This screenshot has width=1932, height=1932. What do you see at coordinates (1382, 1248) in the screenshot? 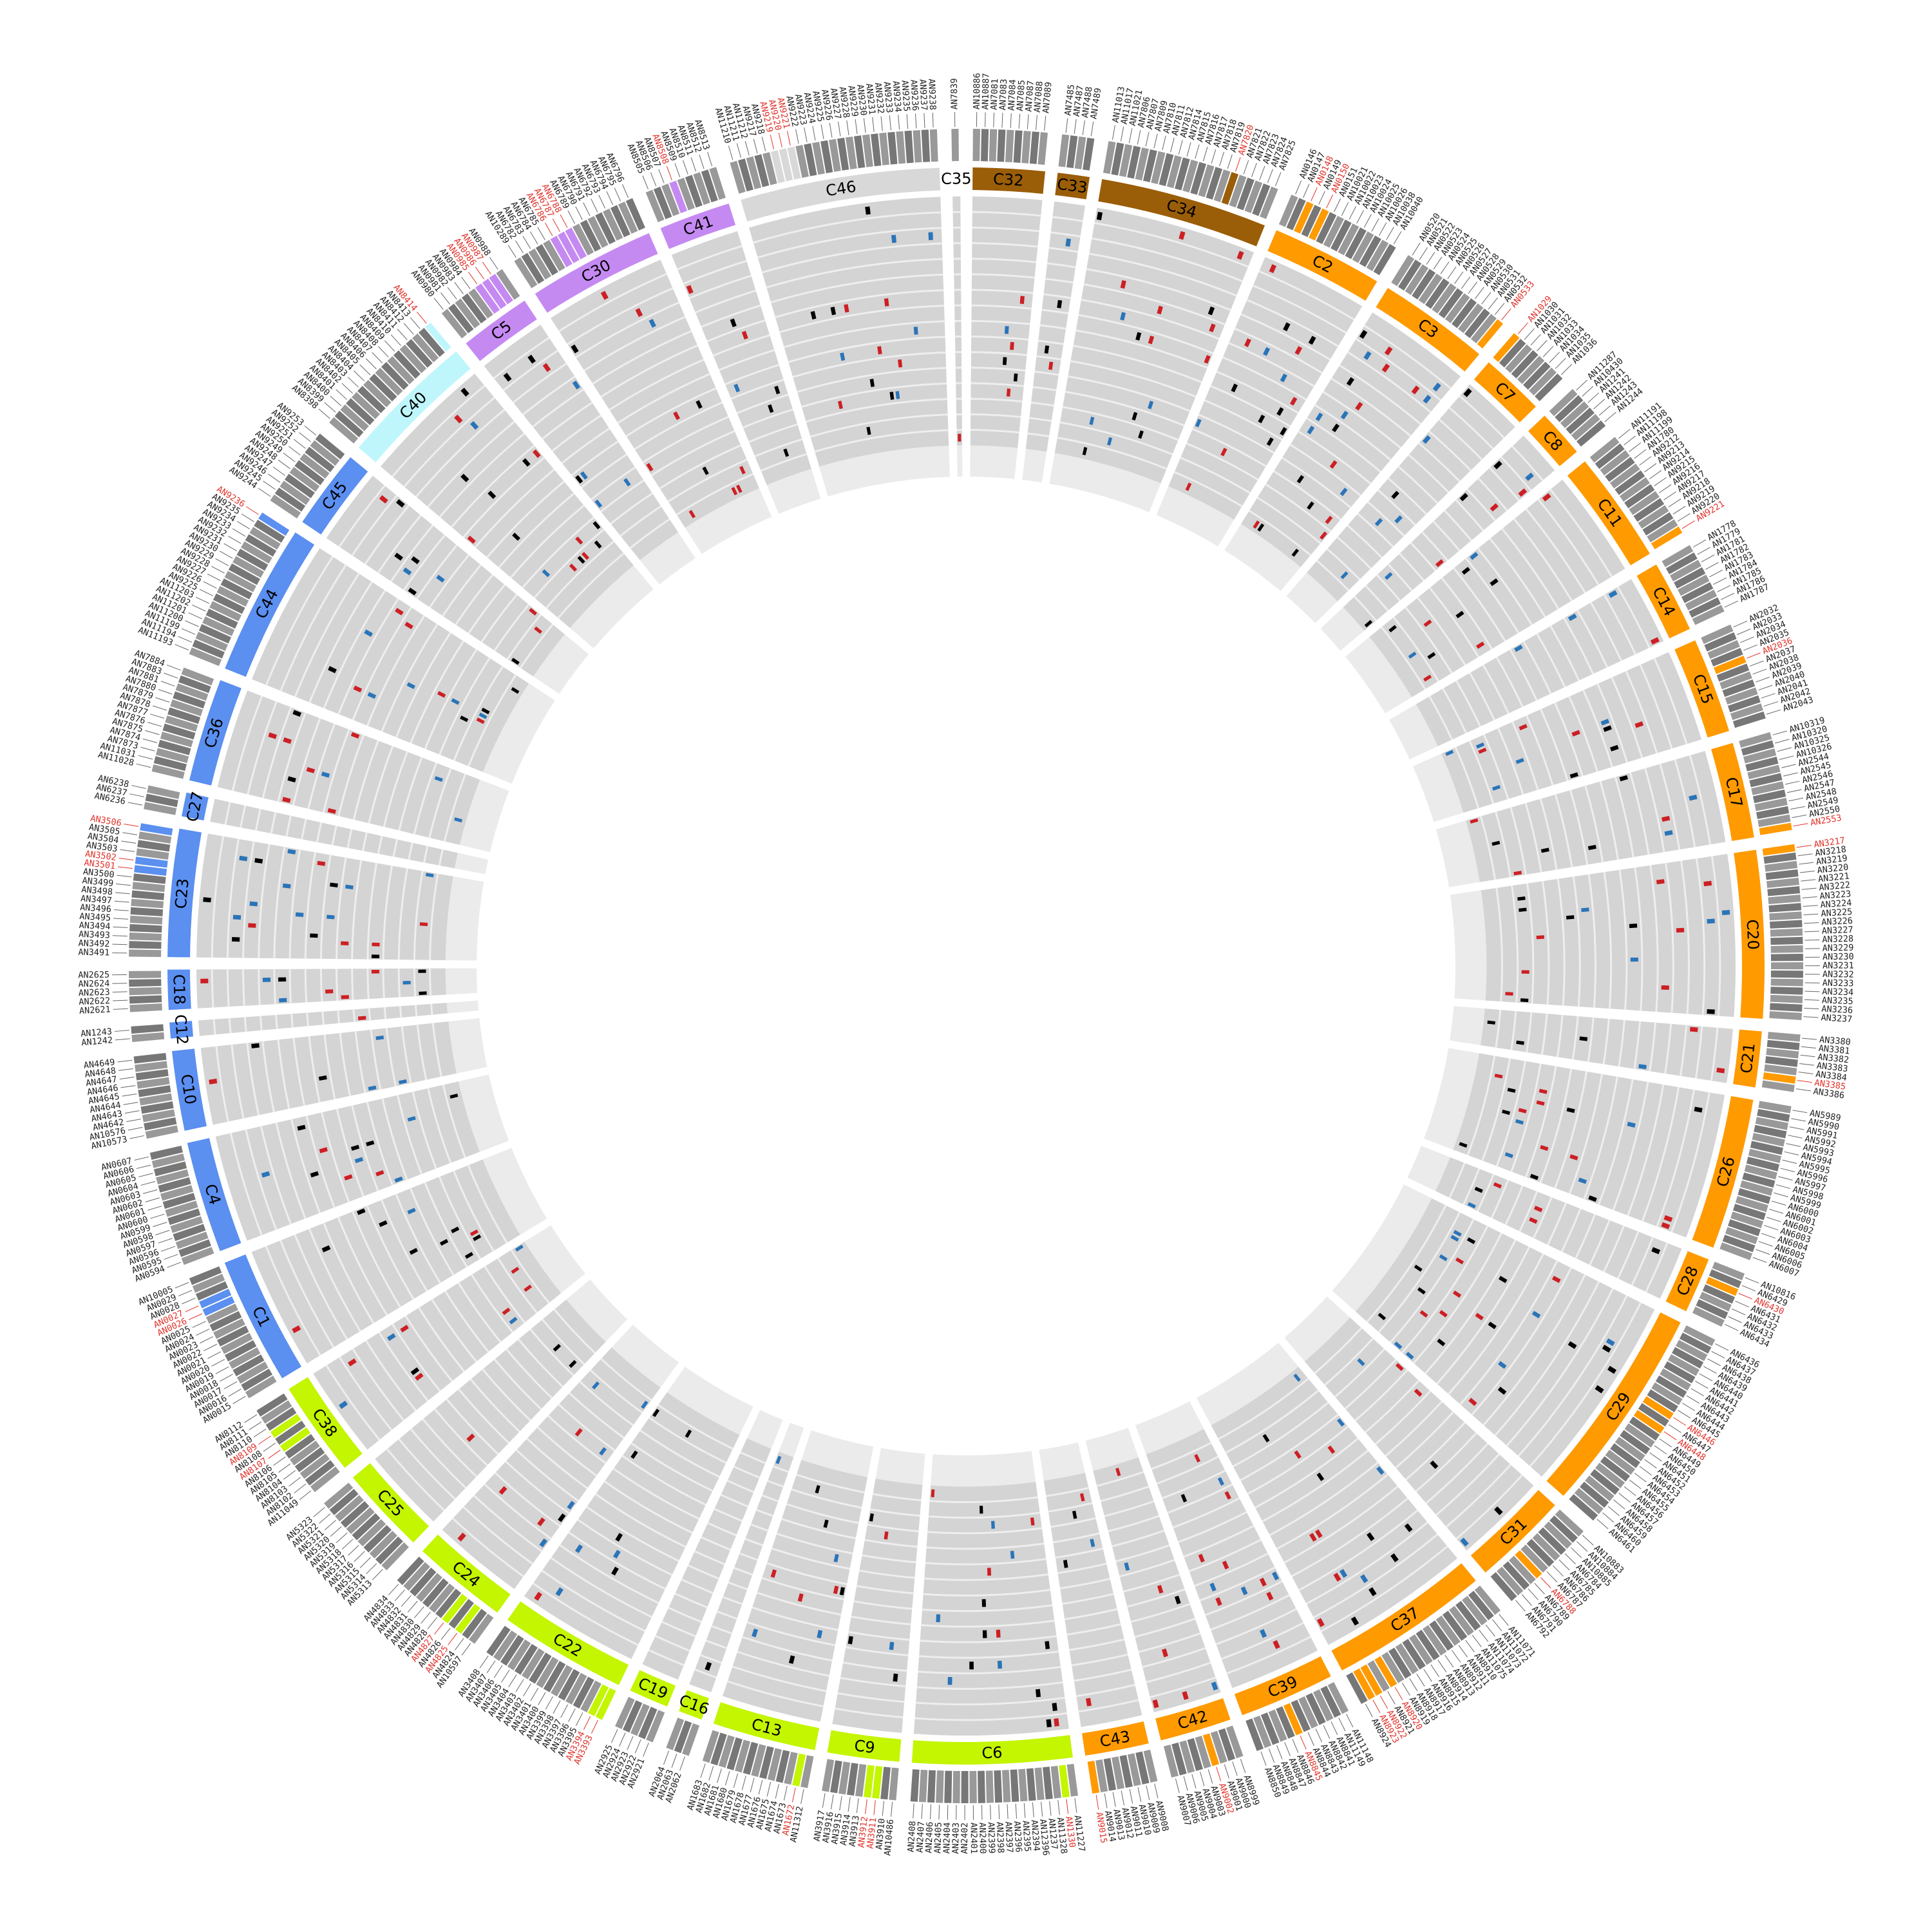
I see `inner-band` at bounding box center [1382, 1248].